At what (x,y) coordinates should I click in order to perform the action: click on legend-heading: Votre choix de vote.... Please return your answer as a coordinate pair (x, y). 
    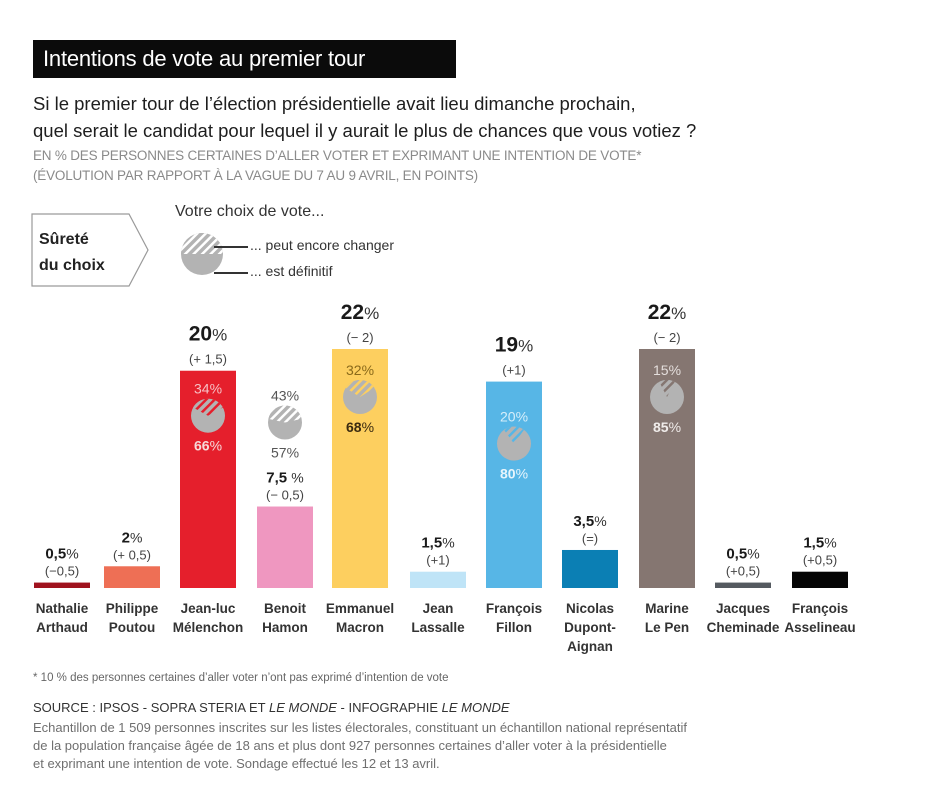
    Looking at the image, I should click on (250, 211).